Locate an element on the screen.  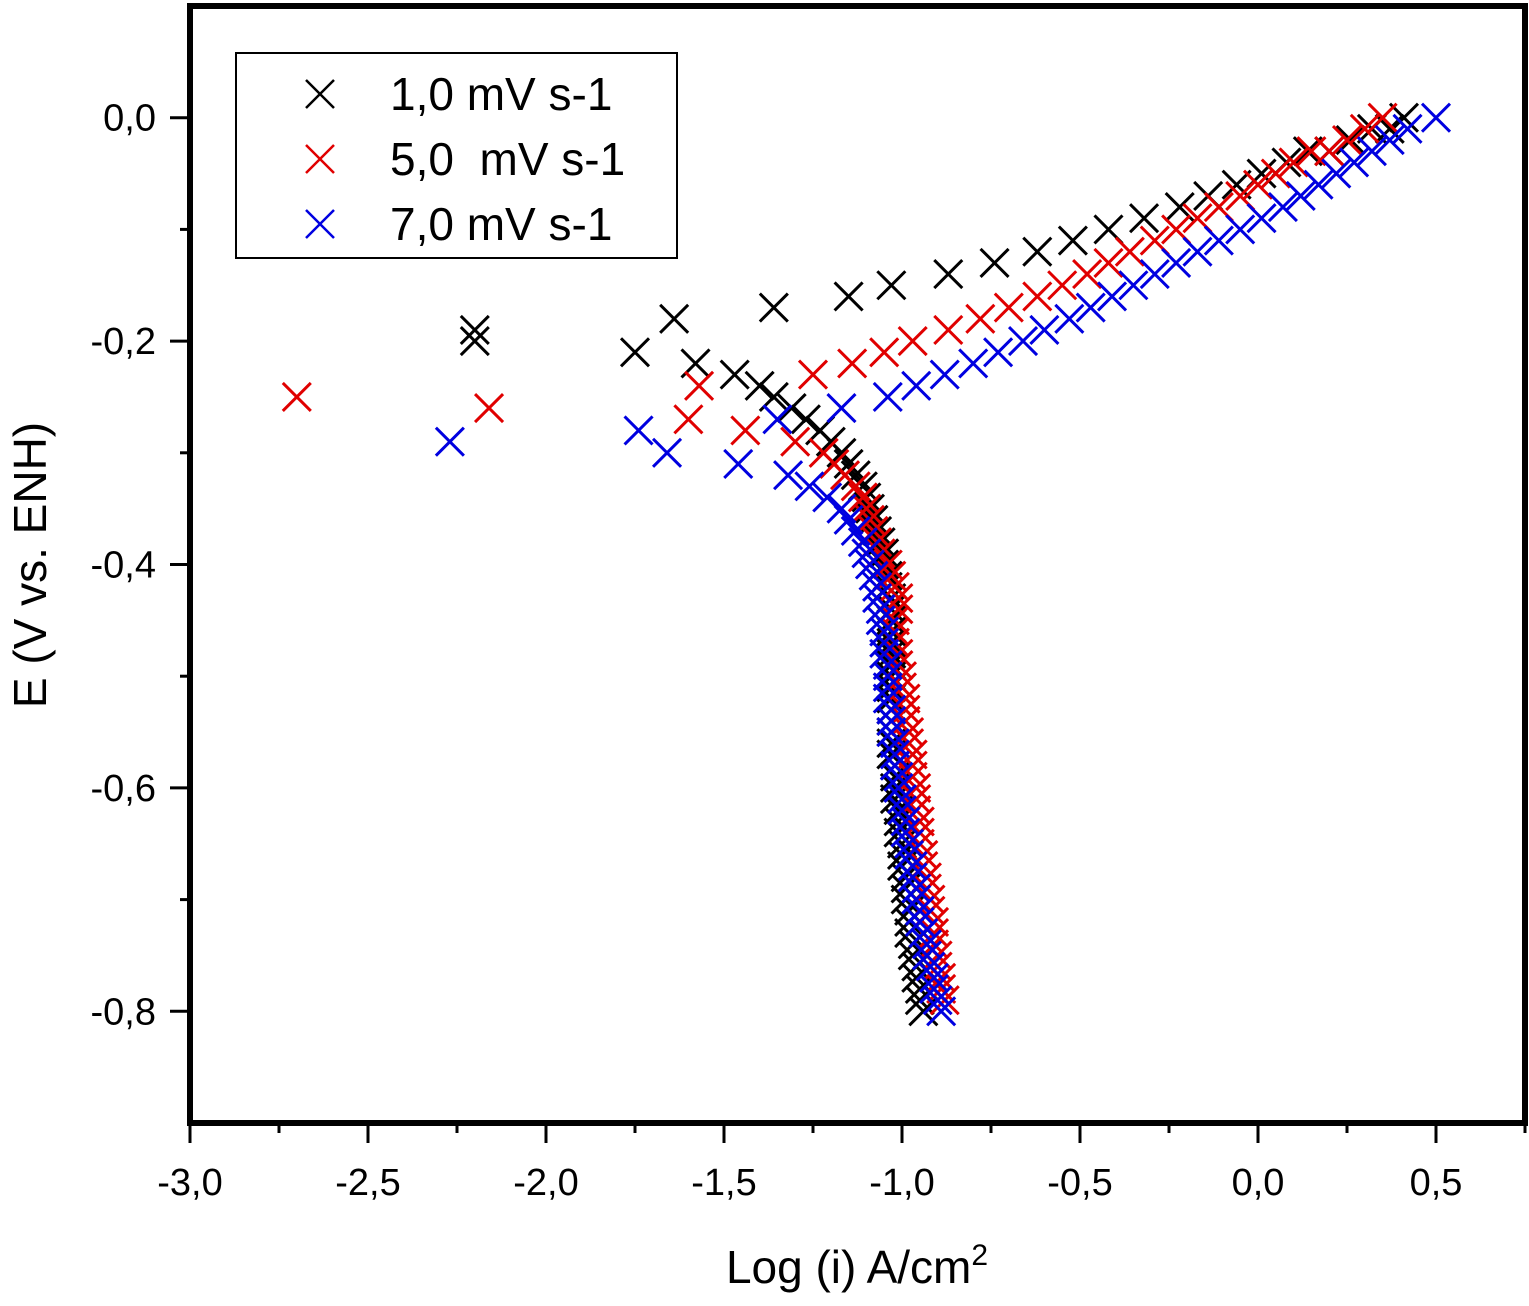
y-tick-label: 0,0 is located at coordinates (129, 119).